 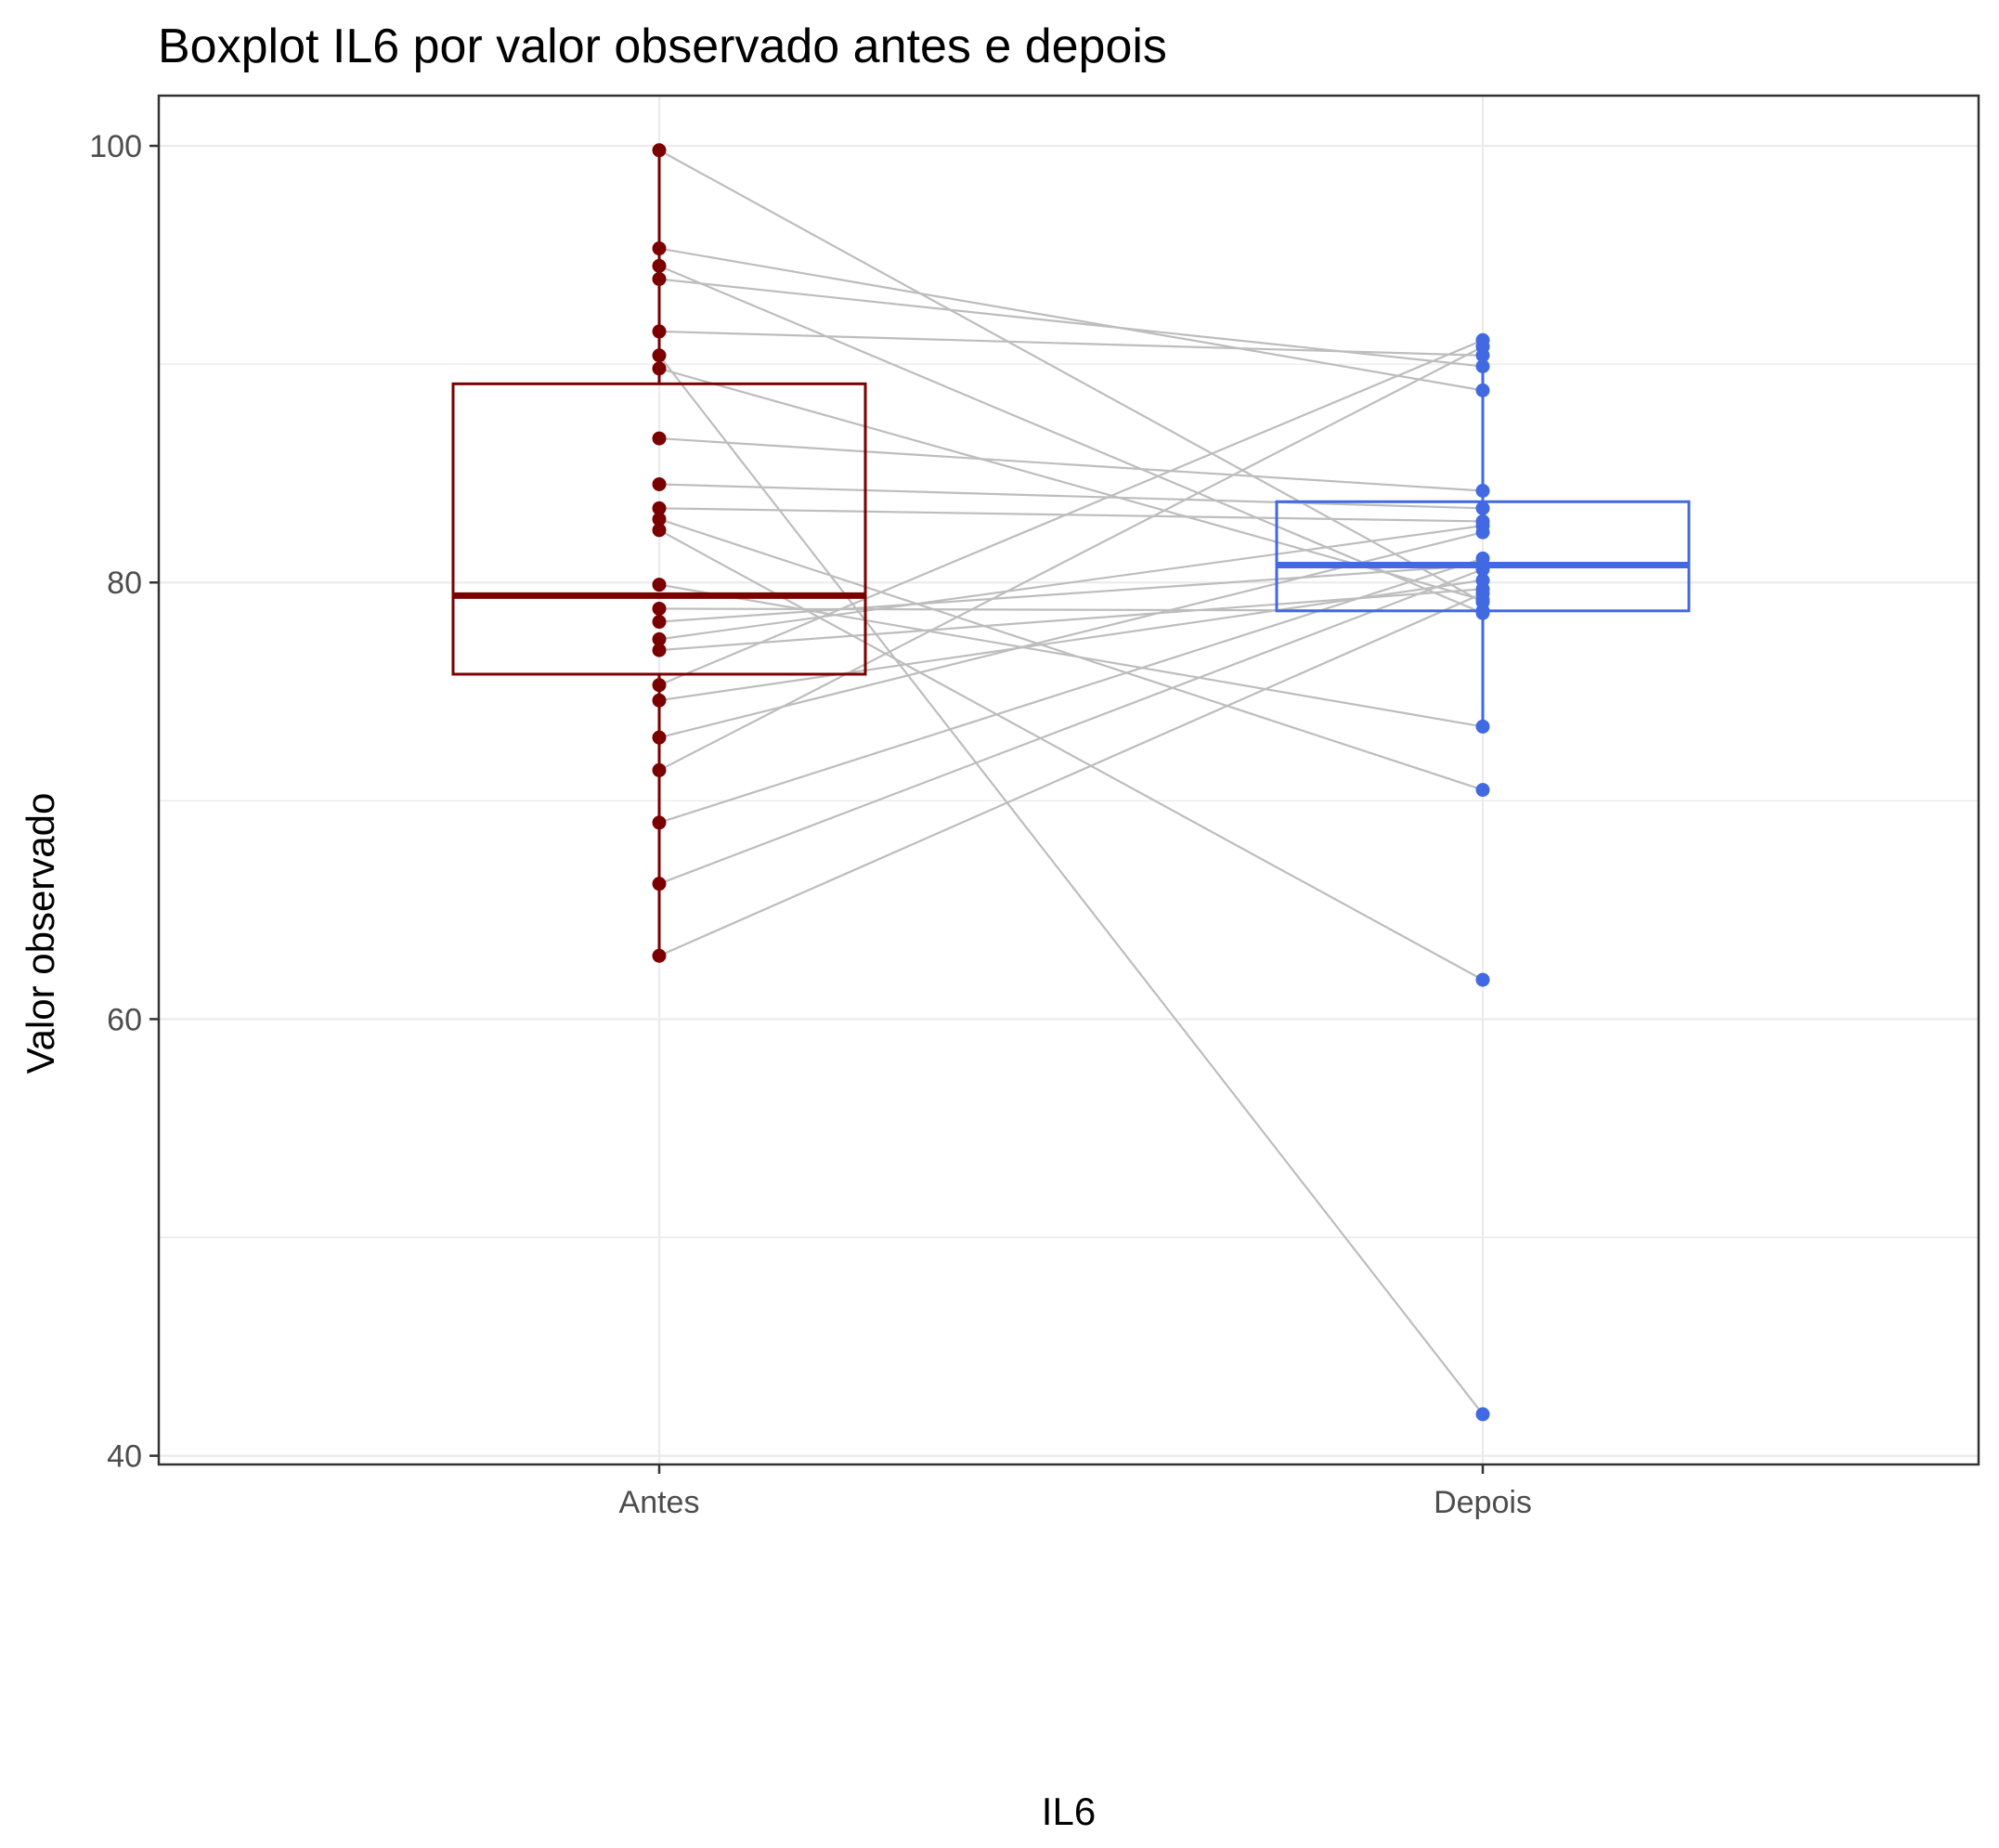 I want to click on y-tick-label: 80, so click(x=125, y=583).